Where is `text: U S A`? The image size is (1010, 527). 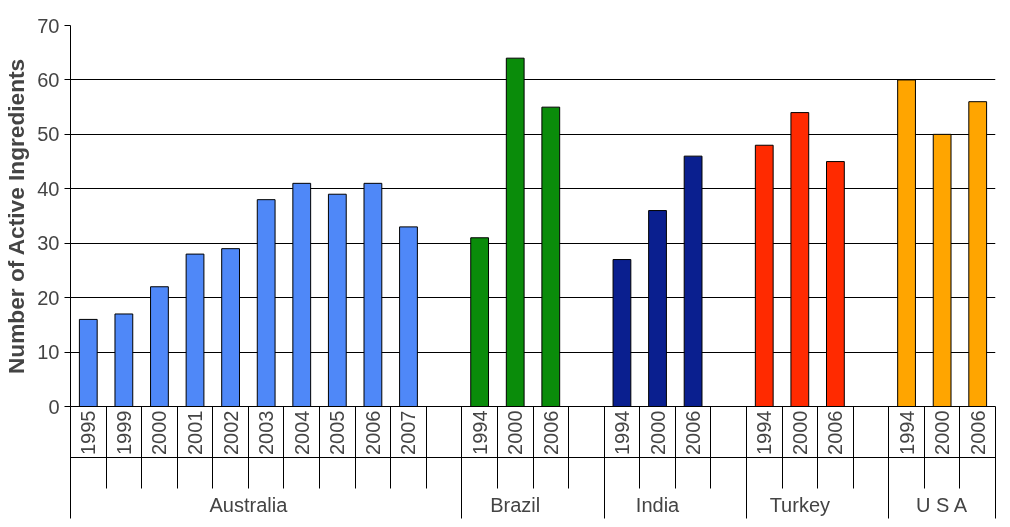
text: U S A is located at coordinates (942, 504).